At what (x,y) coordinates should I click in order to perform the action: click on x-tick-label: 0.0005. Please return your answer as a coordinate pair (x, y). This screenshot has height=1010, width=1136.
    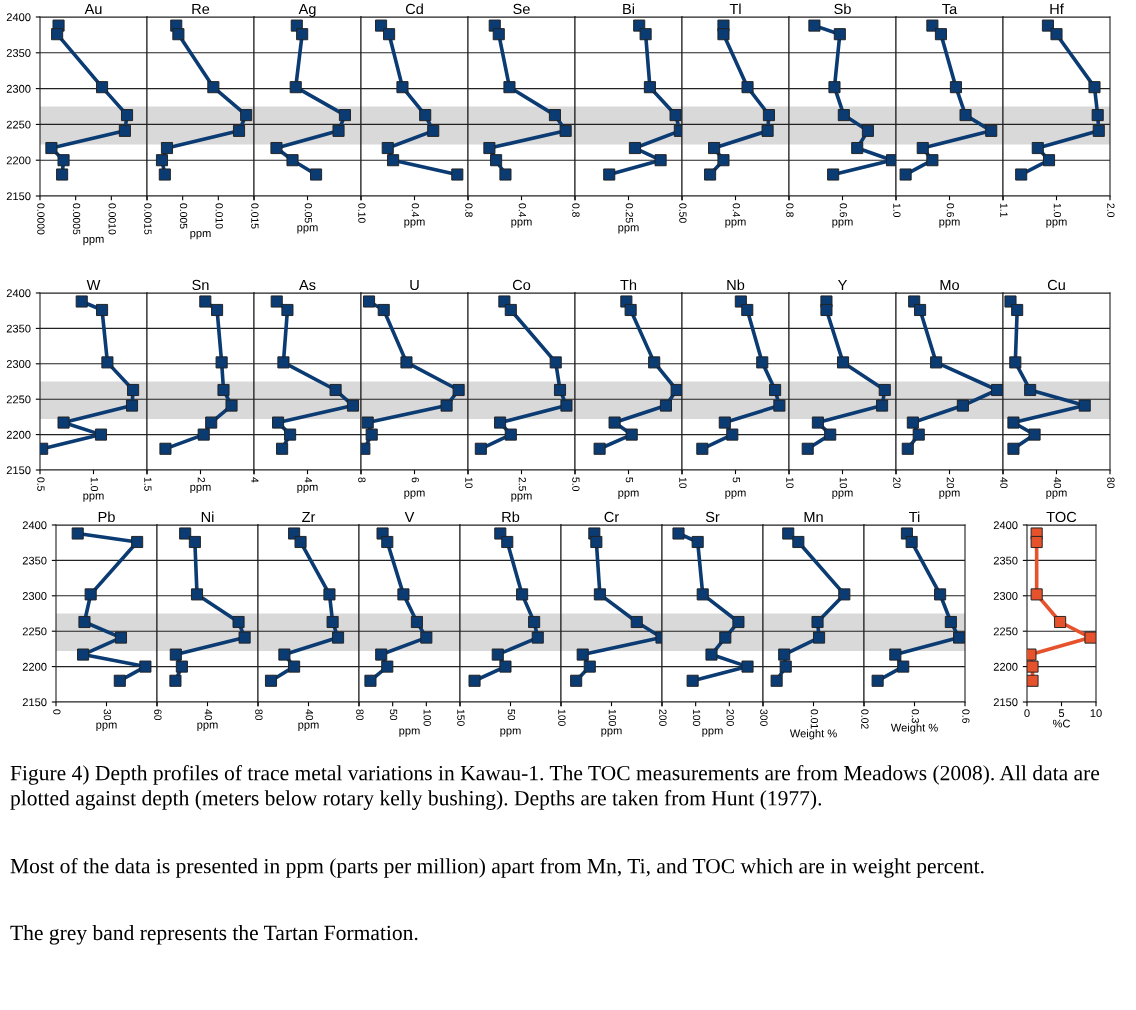
    Looking at the image, I should click on (76, 219).